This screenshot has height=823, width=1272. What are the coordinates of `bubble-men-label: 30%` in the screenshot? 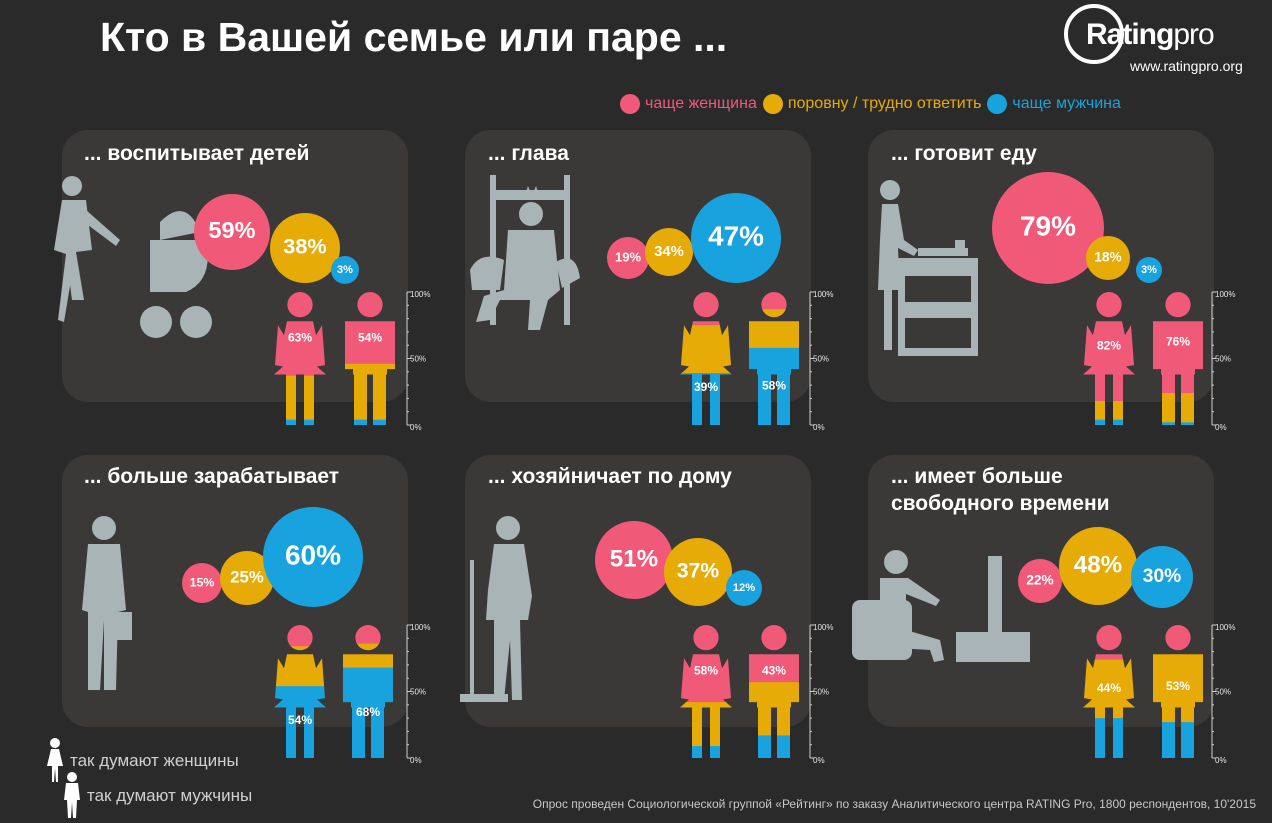 It's located at (1162, 576).